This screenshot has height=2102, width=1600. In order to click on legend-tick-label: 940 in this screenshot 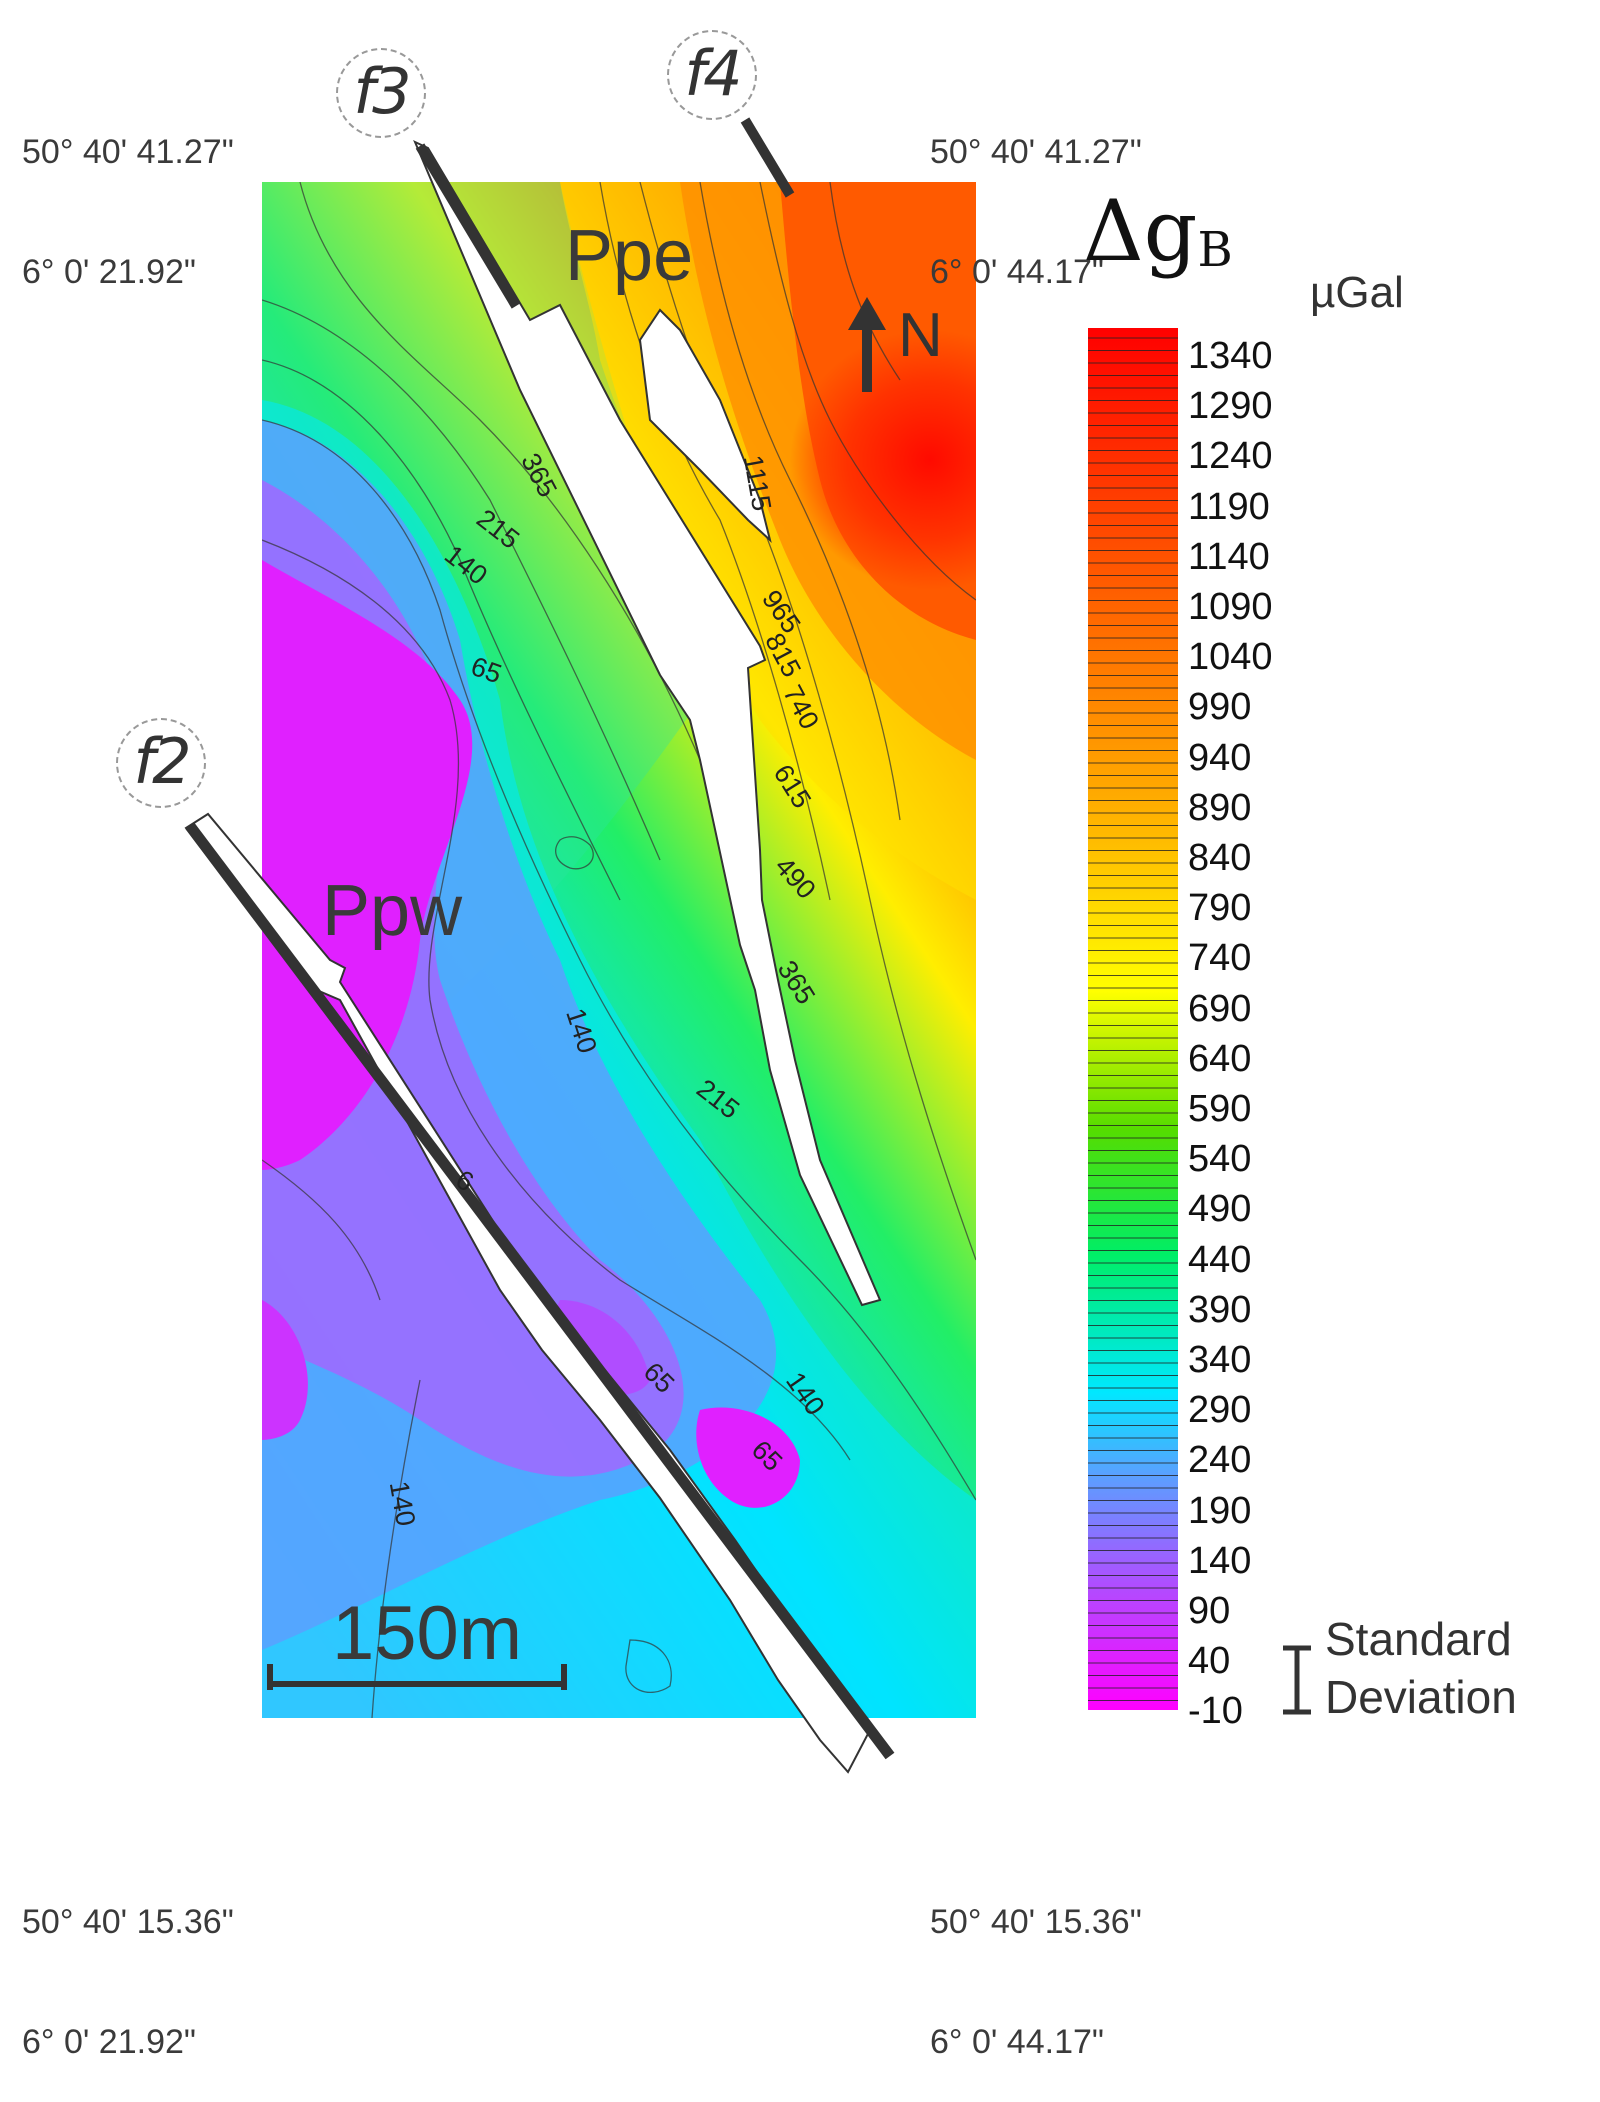, I will do `click(1220, 757)`.